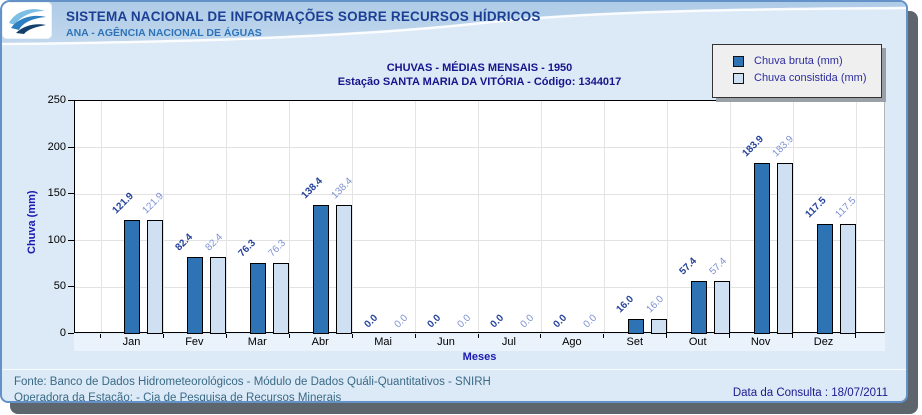  Describe the element at coordinates (803, 61) in the screenshot. I see `legend-item-bruta: Chuva bruta (mm)` at that location.